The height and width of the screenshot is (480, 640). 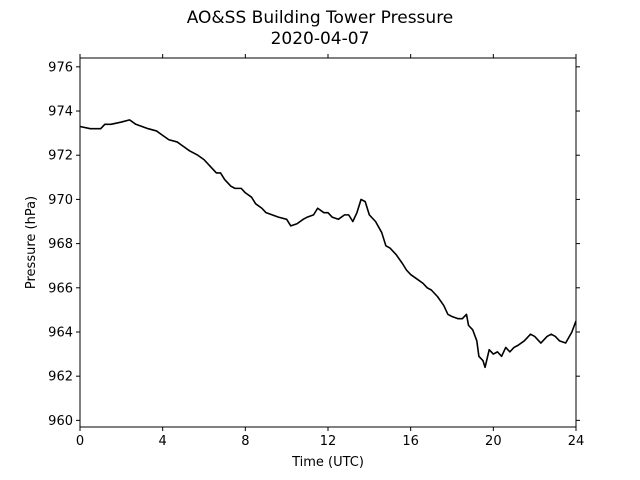 I want to click on y-tick-label: 972, so click(x=60, y=156).